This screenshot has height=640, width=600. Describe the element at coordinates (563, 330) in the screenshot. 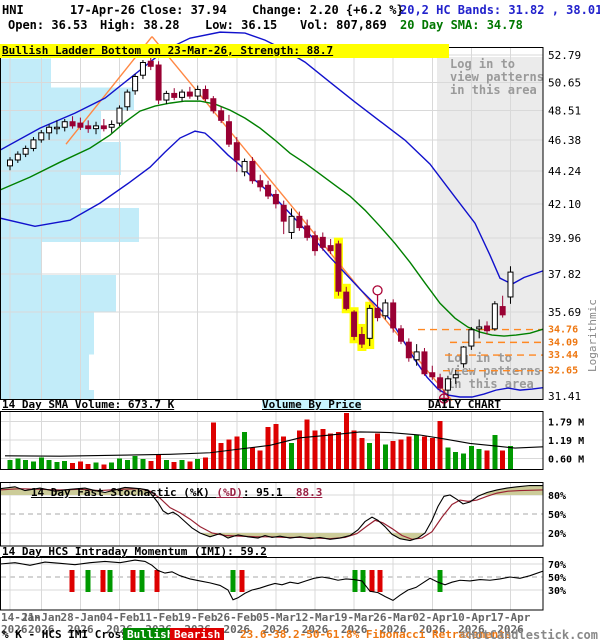

I see `fibonacci-level-label: 34.76` at that location.